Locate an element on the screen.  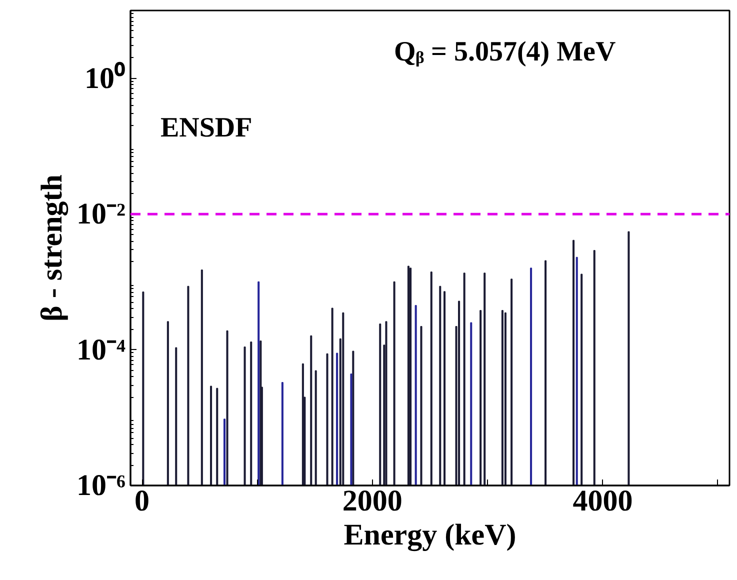
annotation: ENSDF is located at coordinates (206, 128).